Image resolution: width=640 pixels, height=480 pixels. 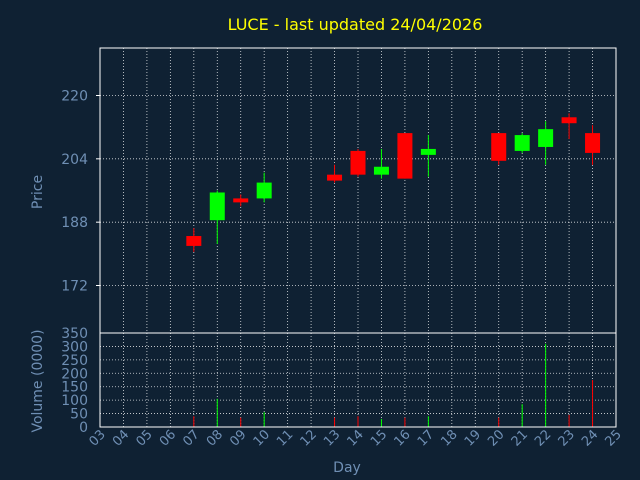 I want to click on volume-tick-label: 50, so click(x=79, y=415).